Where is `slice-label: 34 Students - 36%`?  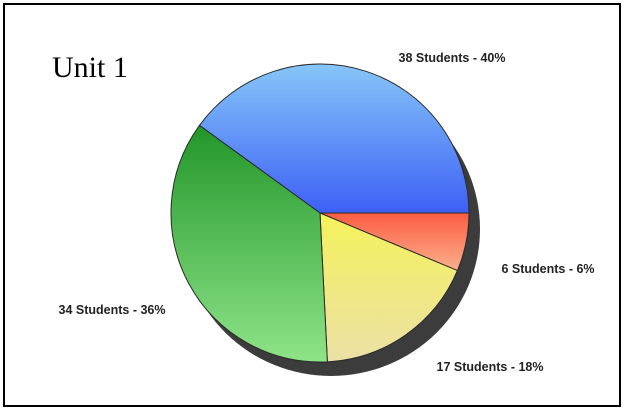
slice-label: 34 Students - 36% is located at coordinates (112, 310).